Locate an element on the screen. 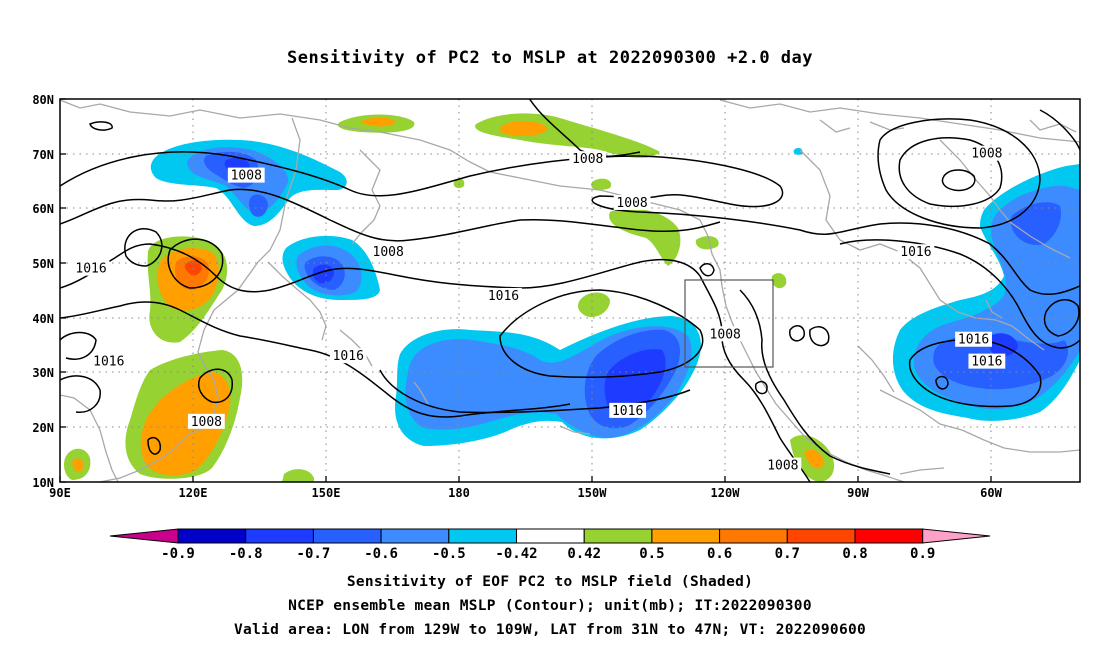  colorbar-label: -0.6 is located at coordinates (381, 554).